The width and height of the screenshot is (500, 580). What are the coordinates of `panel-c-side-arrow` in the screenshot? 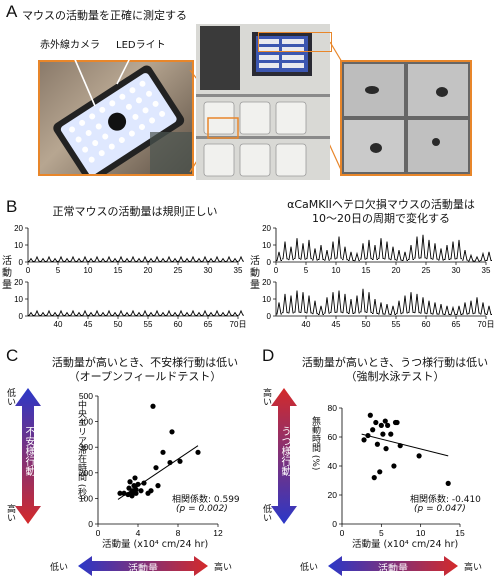 It's located at (28, 456).